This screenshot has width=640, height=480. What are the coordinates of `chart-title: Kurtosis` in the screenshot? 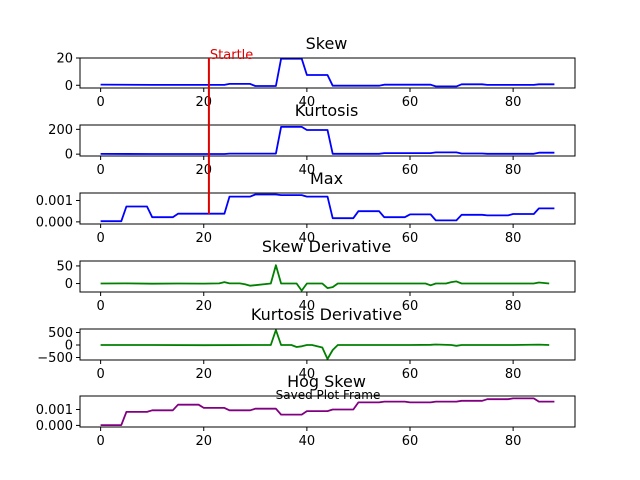 It's located at (327, 110).